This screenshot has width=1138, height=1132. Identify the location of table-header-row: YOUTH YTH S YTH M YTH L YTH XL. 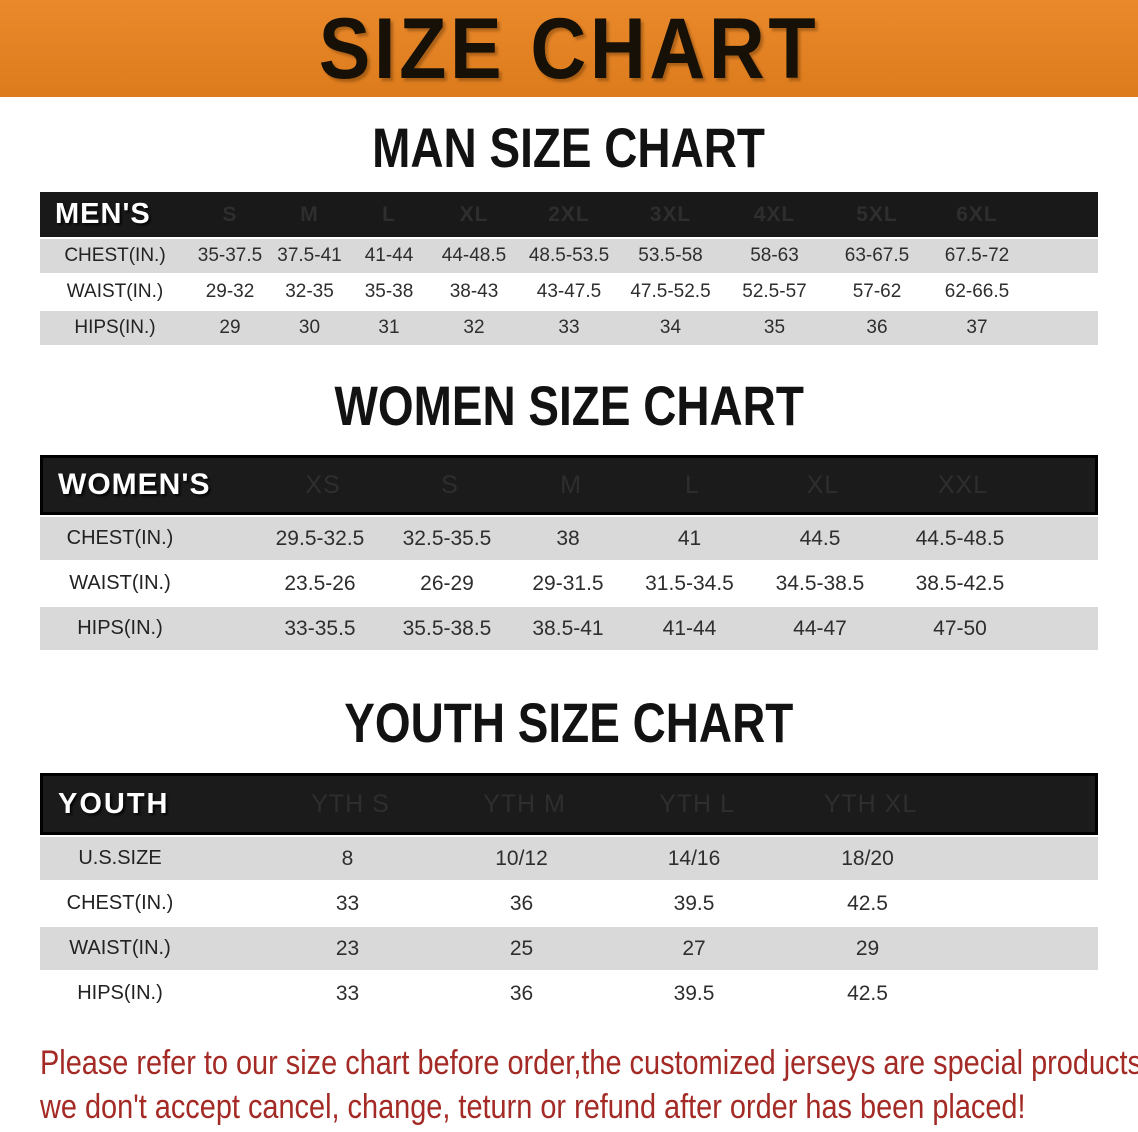
(569, 804).